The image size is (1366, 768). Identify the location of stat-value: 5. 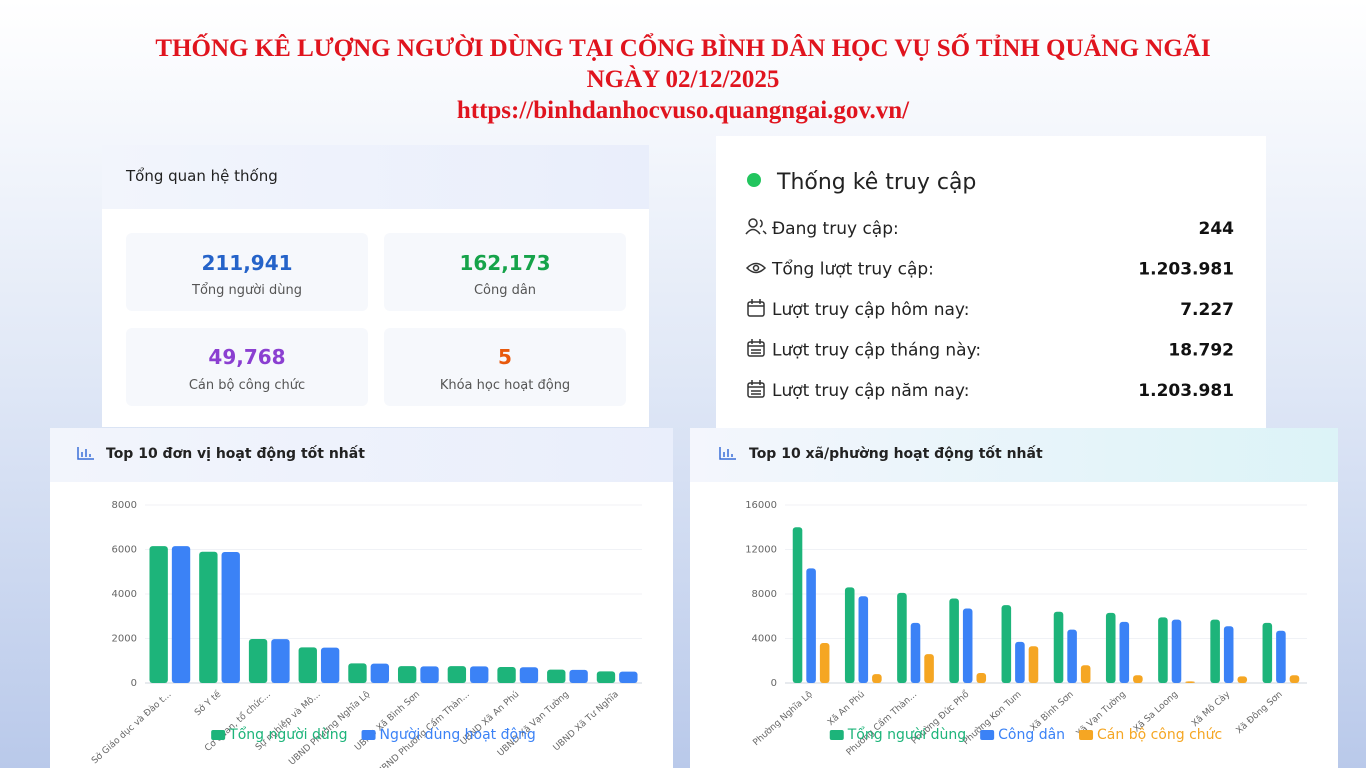
(505, 357).